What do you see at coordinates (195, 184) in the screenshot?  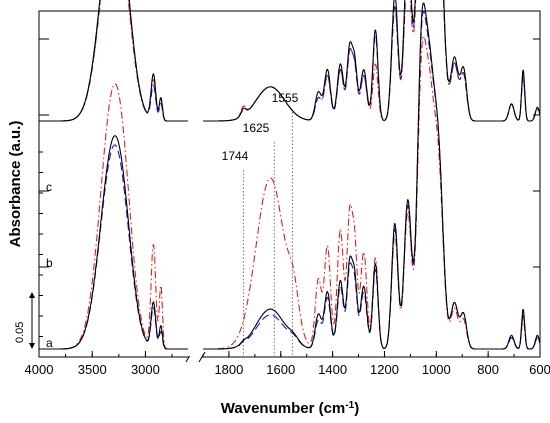 I see `axis-break-band` at bounding box center [195, 184].